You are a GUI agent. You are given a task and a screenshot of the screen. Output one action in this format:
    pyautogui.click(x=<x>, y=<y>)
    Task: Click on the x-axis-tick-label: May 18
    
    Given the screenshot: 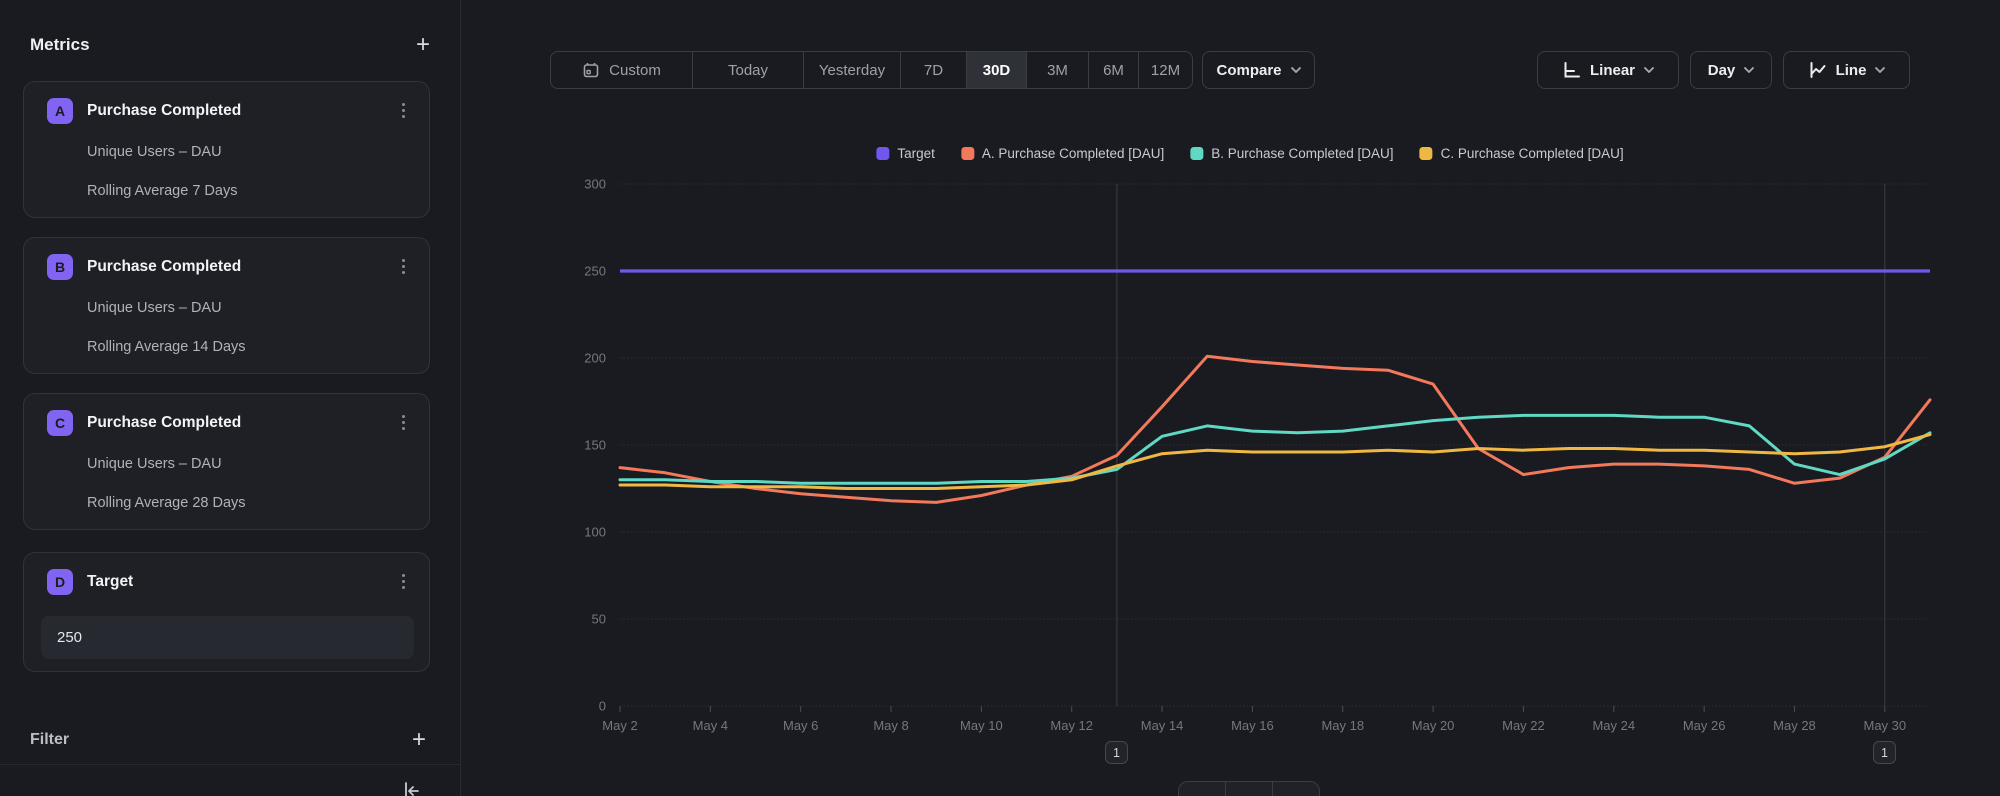 What is the action you would take?
    pyautogui.click(x=1342, y=725)
    